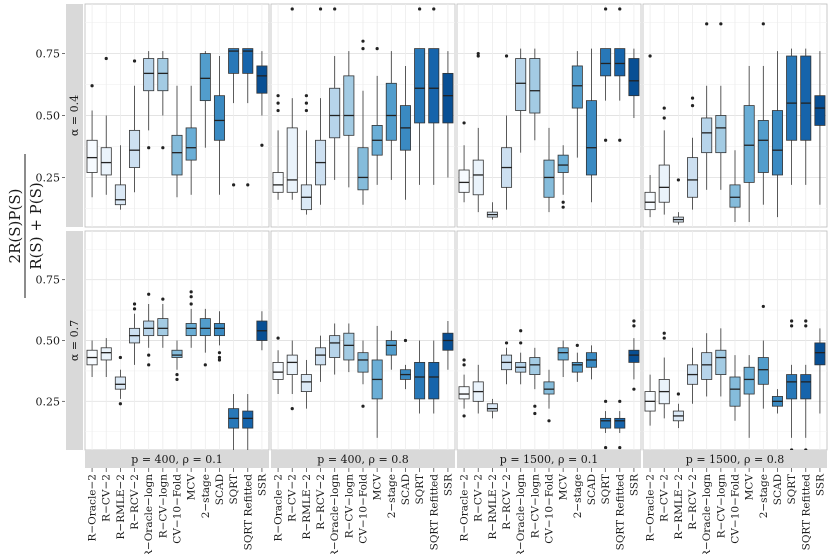 This screenshot has width=830, height=554. What do you see at coordinates (36, 225) in the screenshot?
I see `y-axis-title-denominator: R(S) + P(S)` at bounding box center [36, 225].